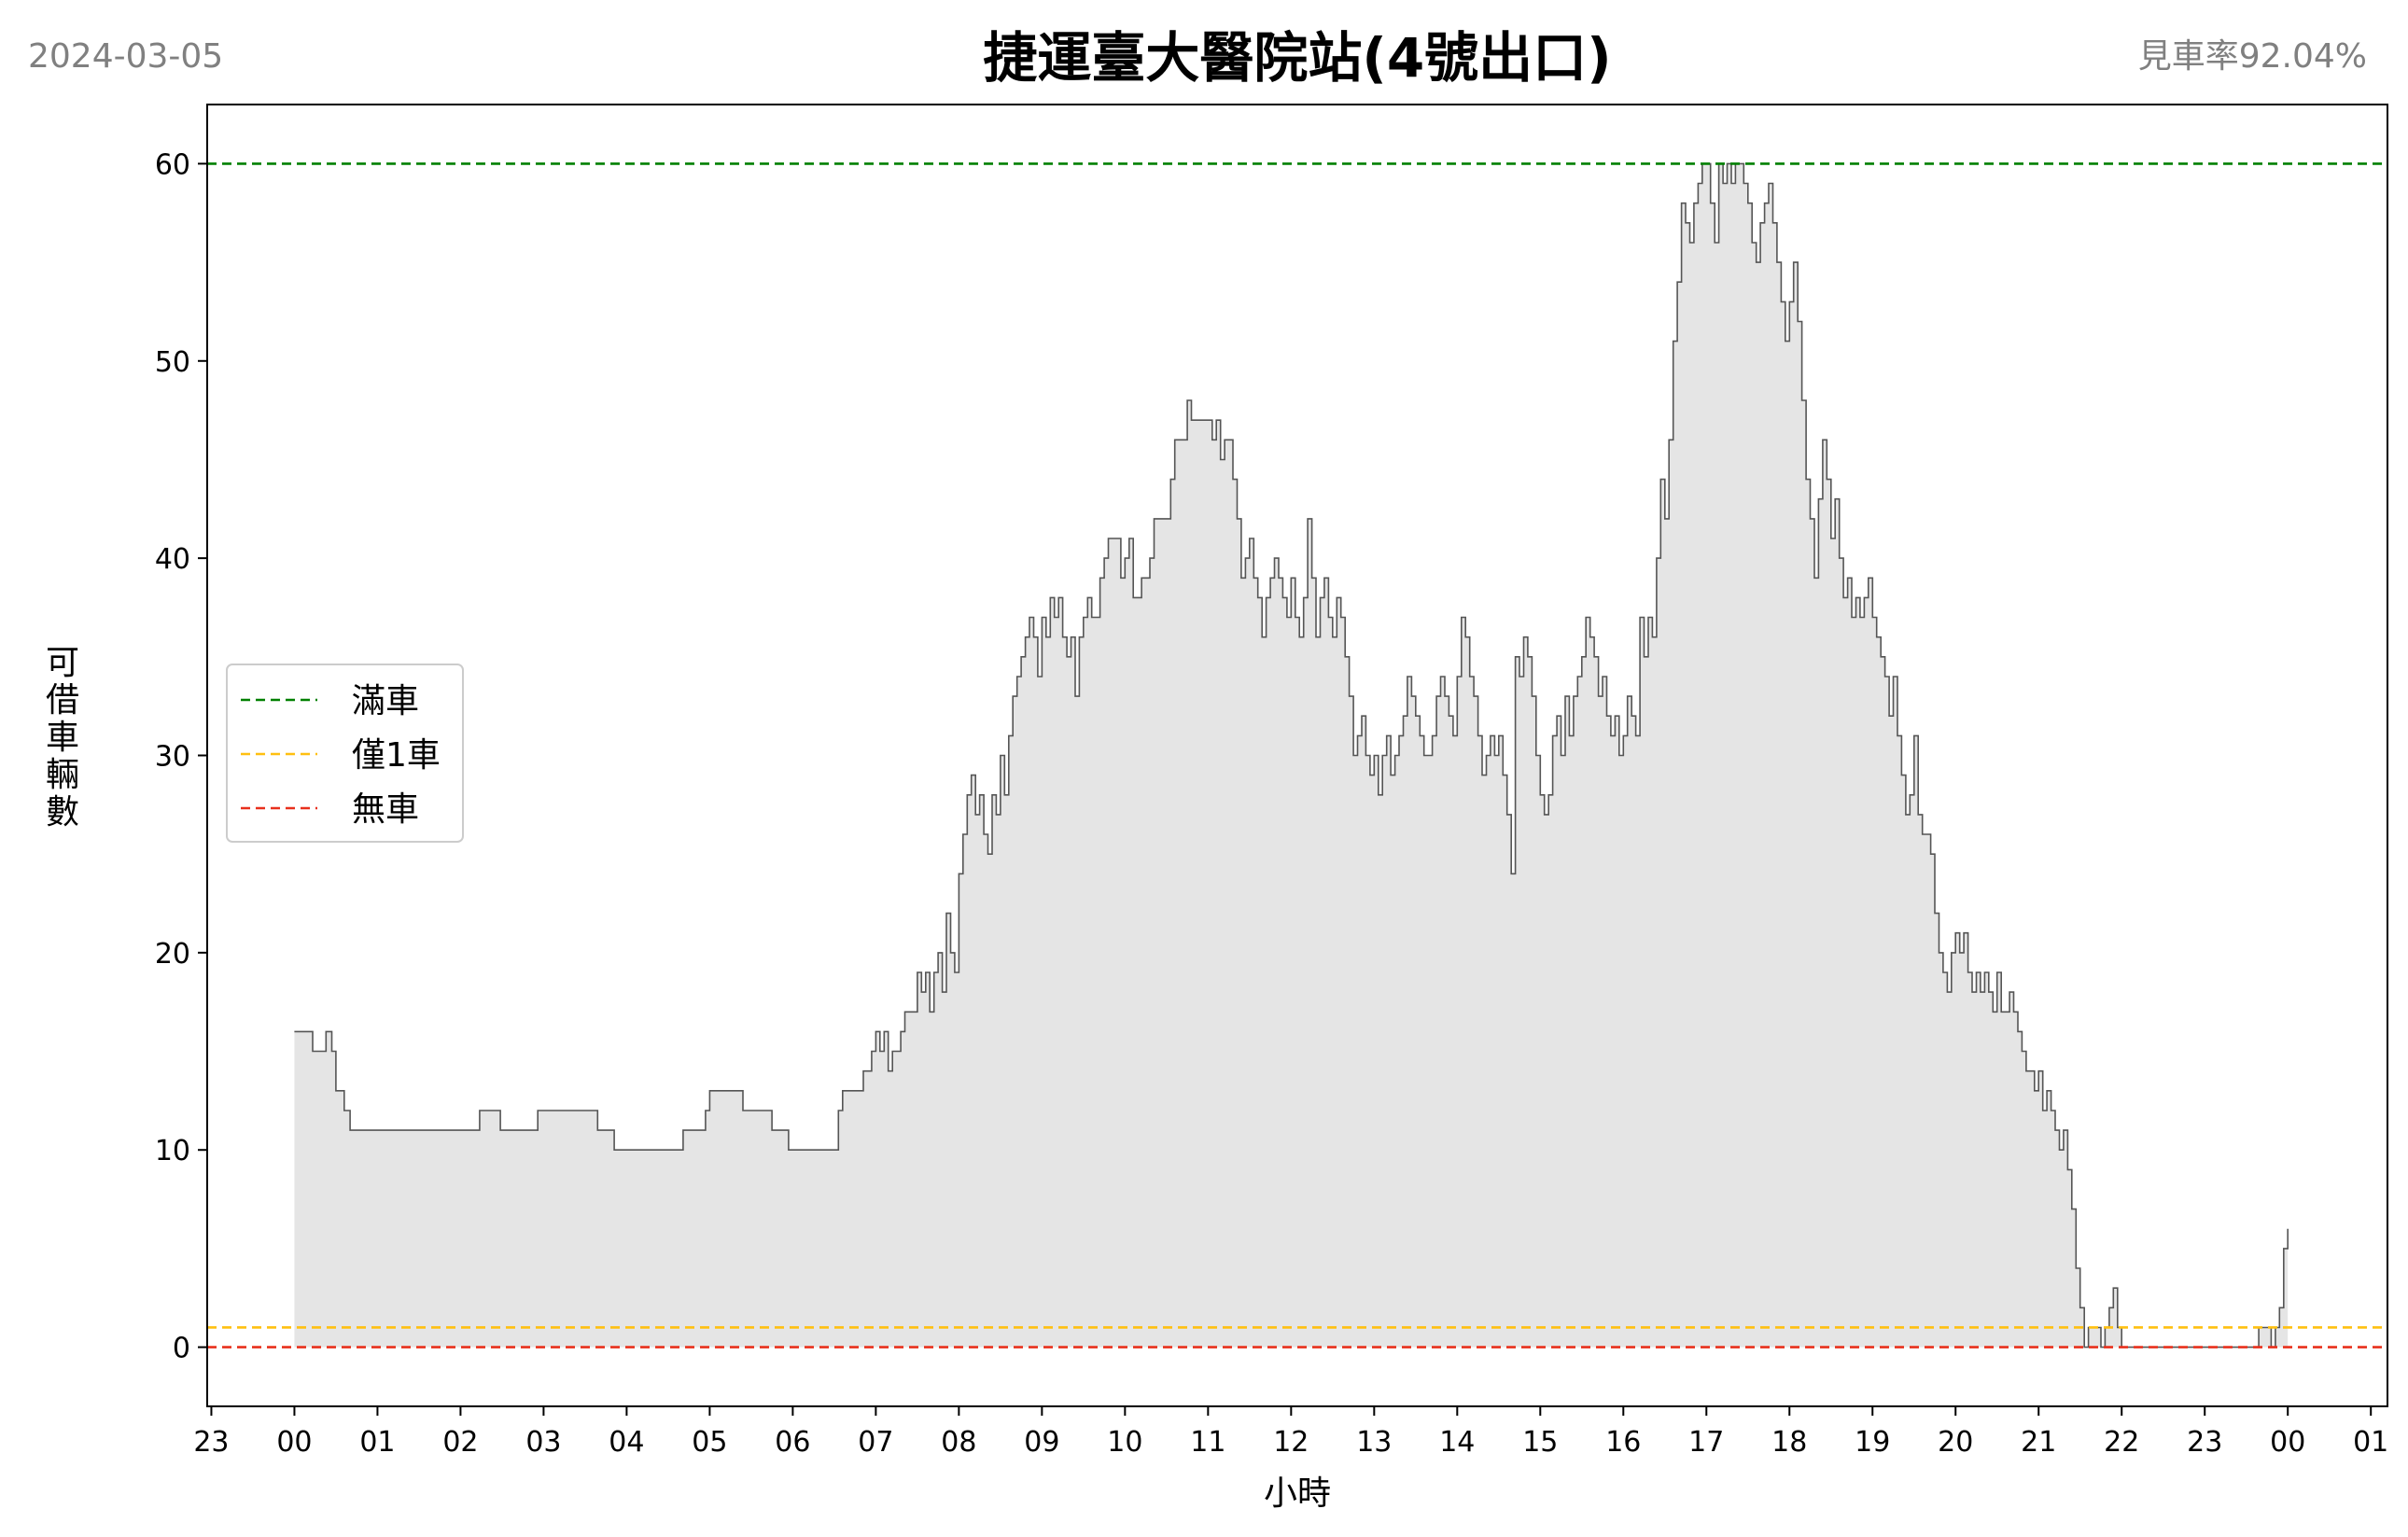  Describe the element at coordinates (626, 1442) in the screenshot. I see `x-tick-label: 04` at that location.